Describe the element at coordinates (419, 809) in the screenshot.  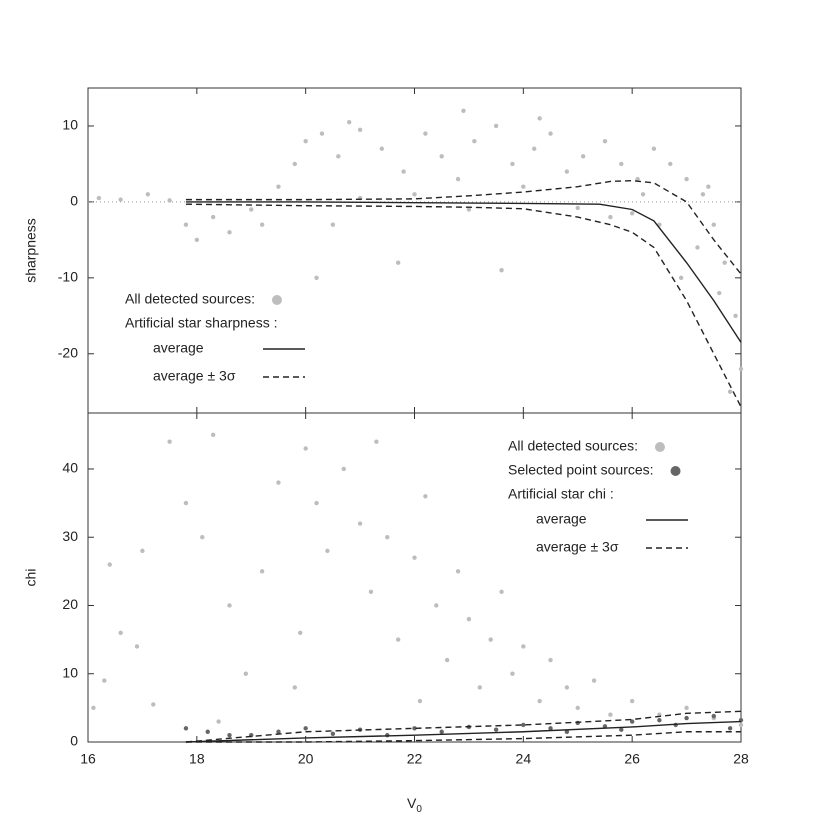
I see `x-axis-label-sub: 0` at that location.